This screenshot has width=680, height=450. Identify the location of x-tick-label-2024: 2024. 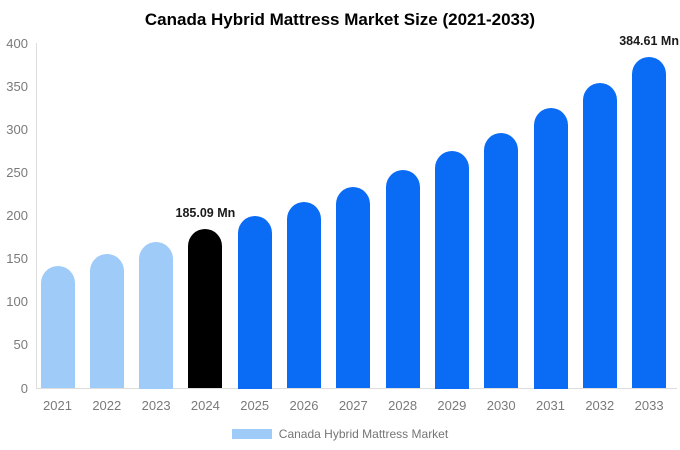
(205, 405).